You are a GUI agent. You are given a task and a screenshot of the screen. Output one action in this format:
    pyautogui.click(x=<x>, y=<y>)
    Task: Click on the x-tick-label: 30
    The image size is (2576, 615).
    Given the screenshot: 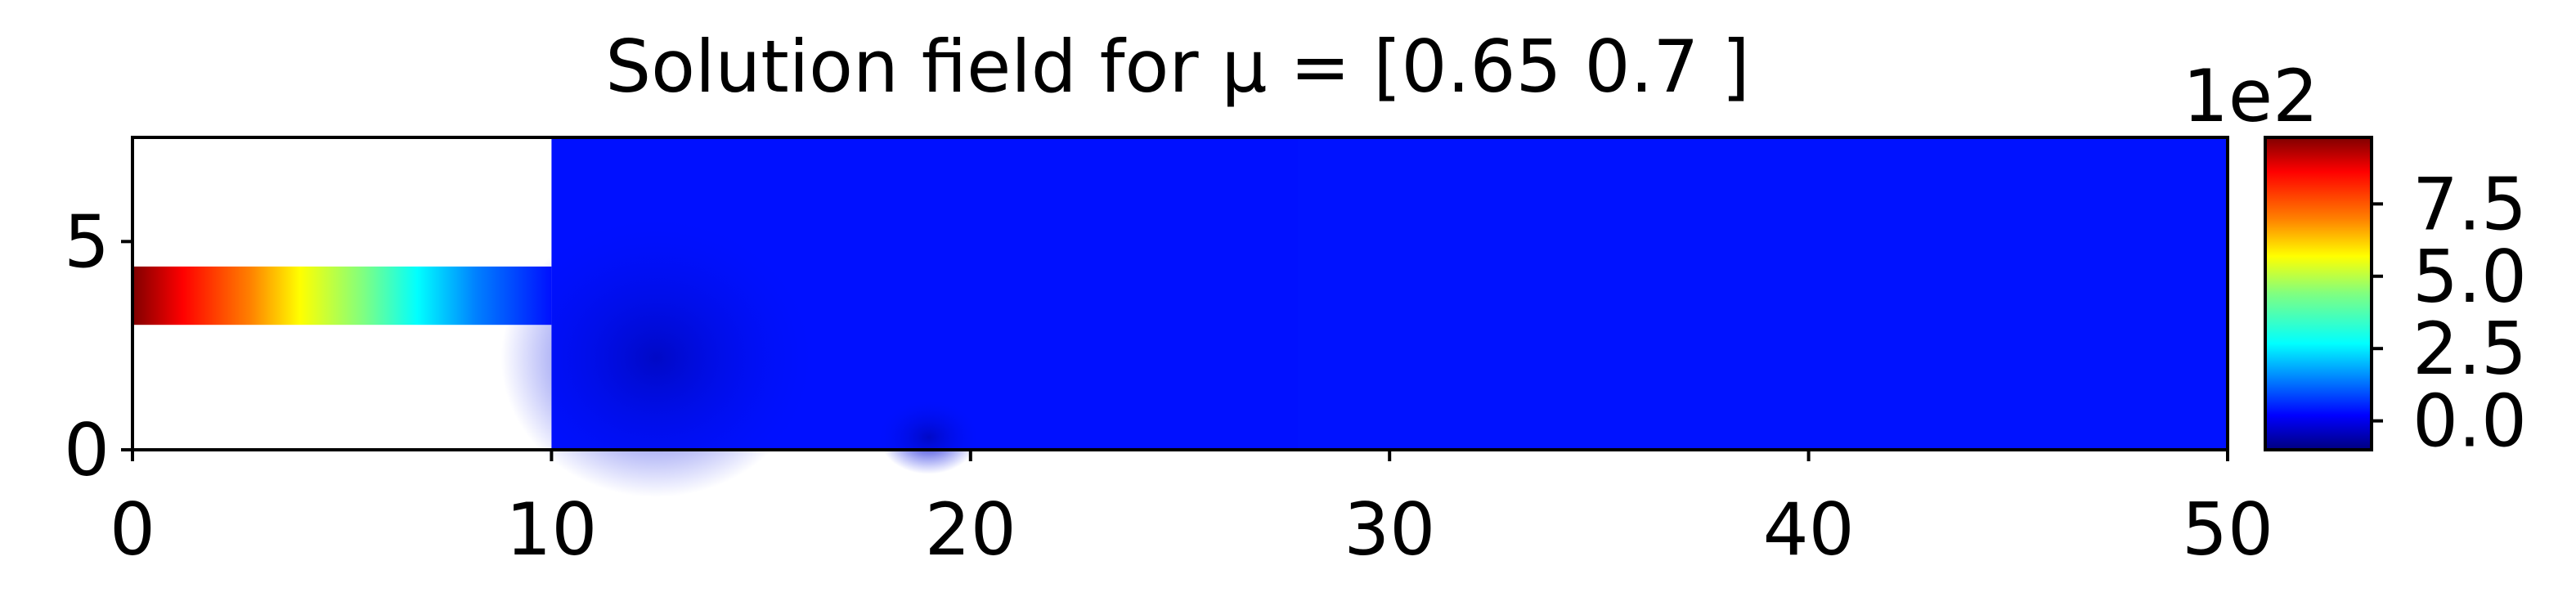 What is the action you would take?
    pyautogui.click(x=1389, y=529)
    